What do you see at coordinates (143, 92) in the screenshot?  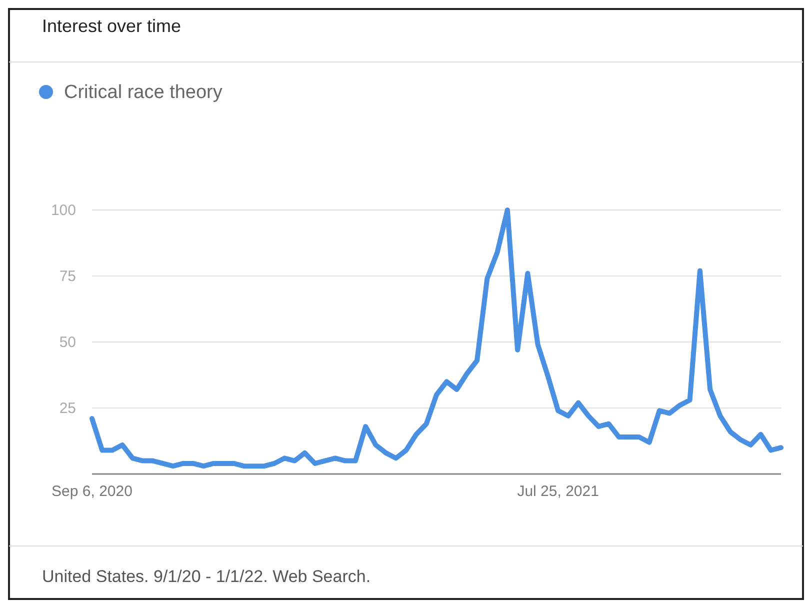 I see `legend-label: Critical race theory` at bounding box center [143, 92].